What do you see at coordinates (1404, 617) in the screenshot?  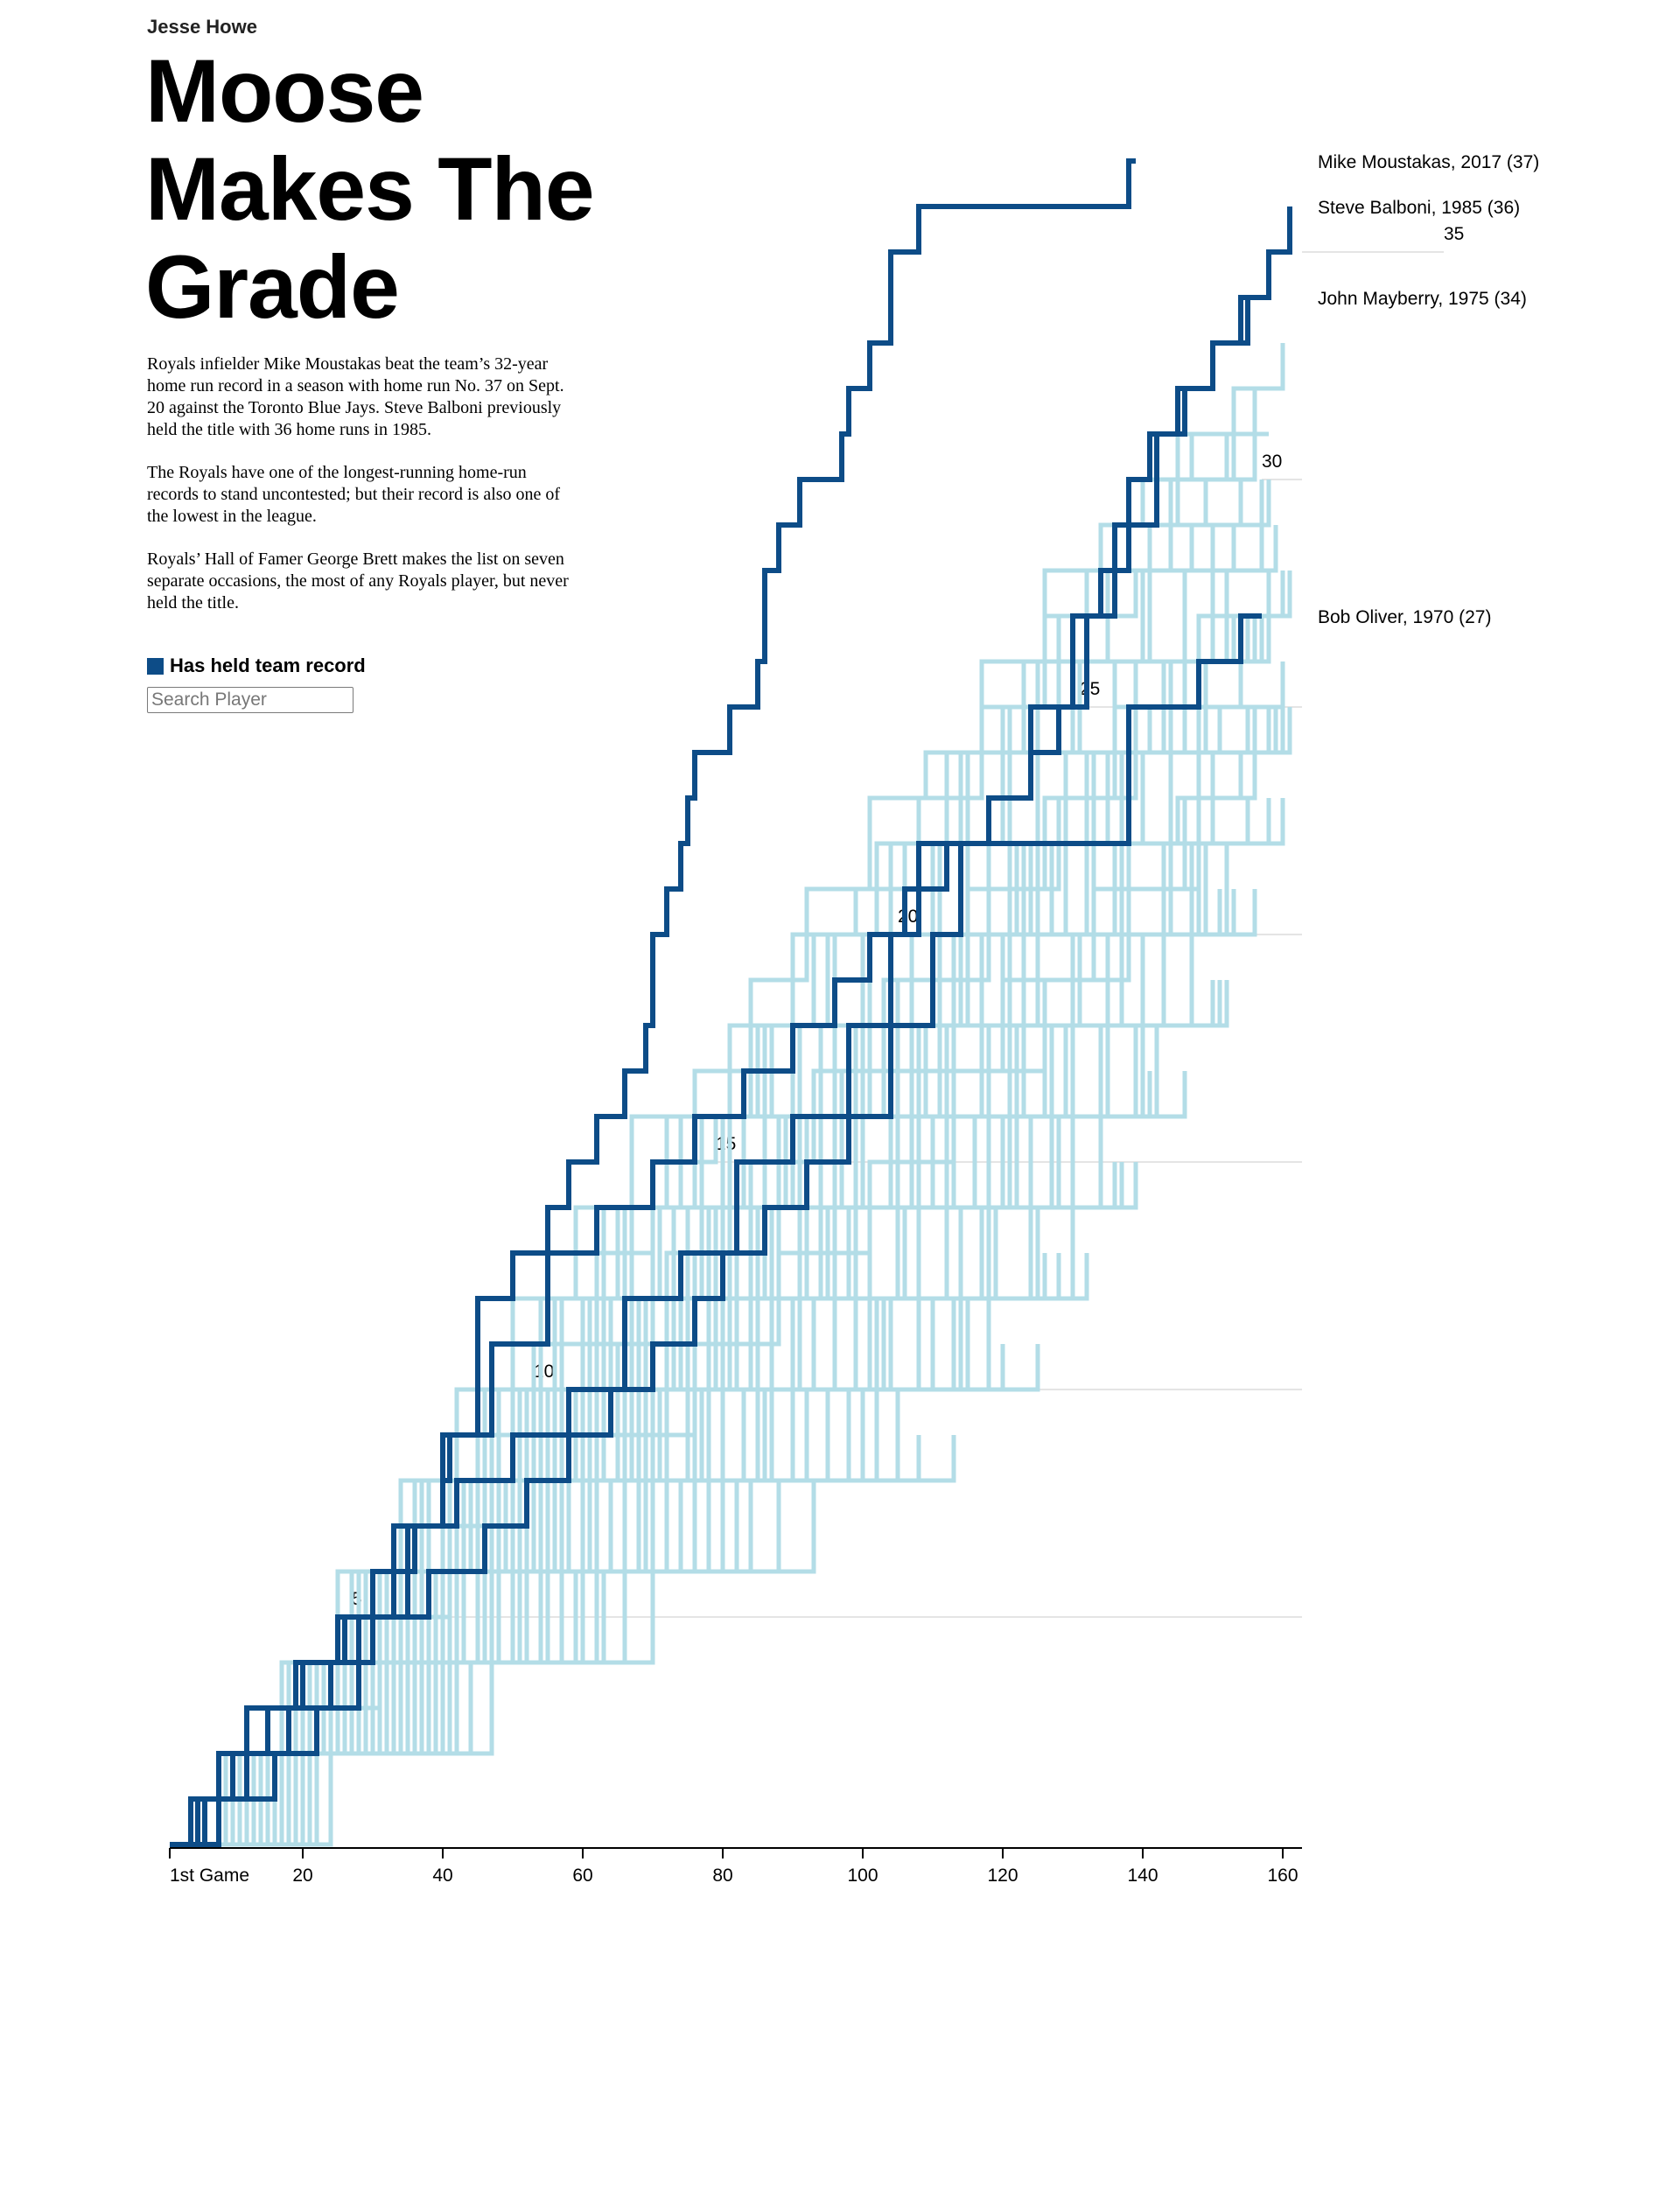 I see `record-holder-label: Bob Oliver, 1970 (27)` at bounding box center [1404, 617].